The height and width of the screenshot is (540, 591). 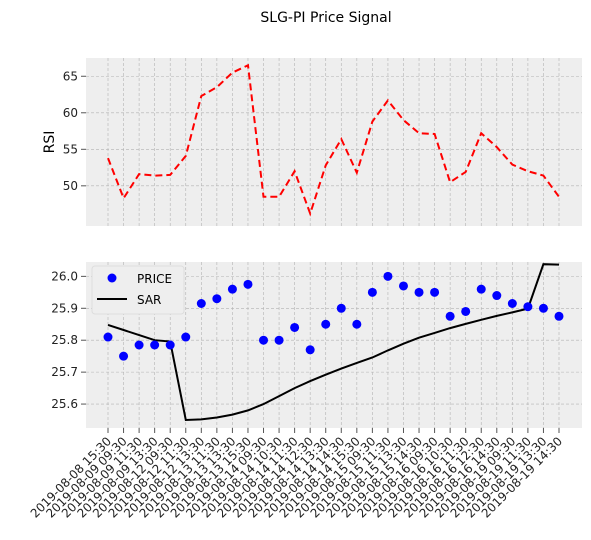 I want to click on price-y-ticks: 25.6 25.7 25.8 25.9 26.0, so click(x=68, y=340).